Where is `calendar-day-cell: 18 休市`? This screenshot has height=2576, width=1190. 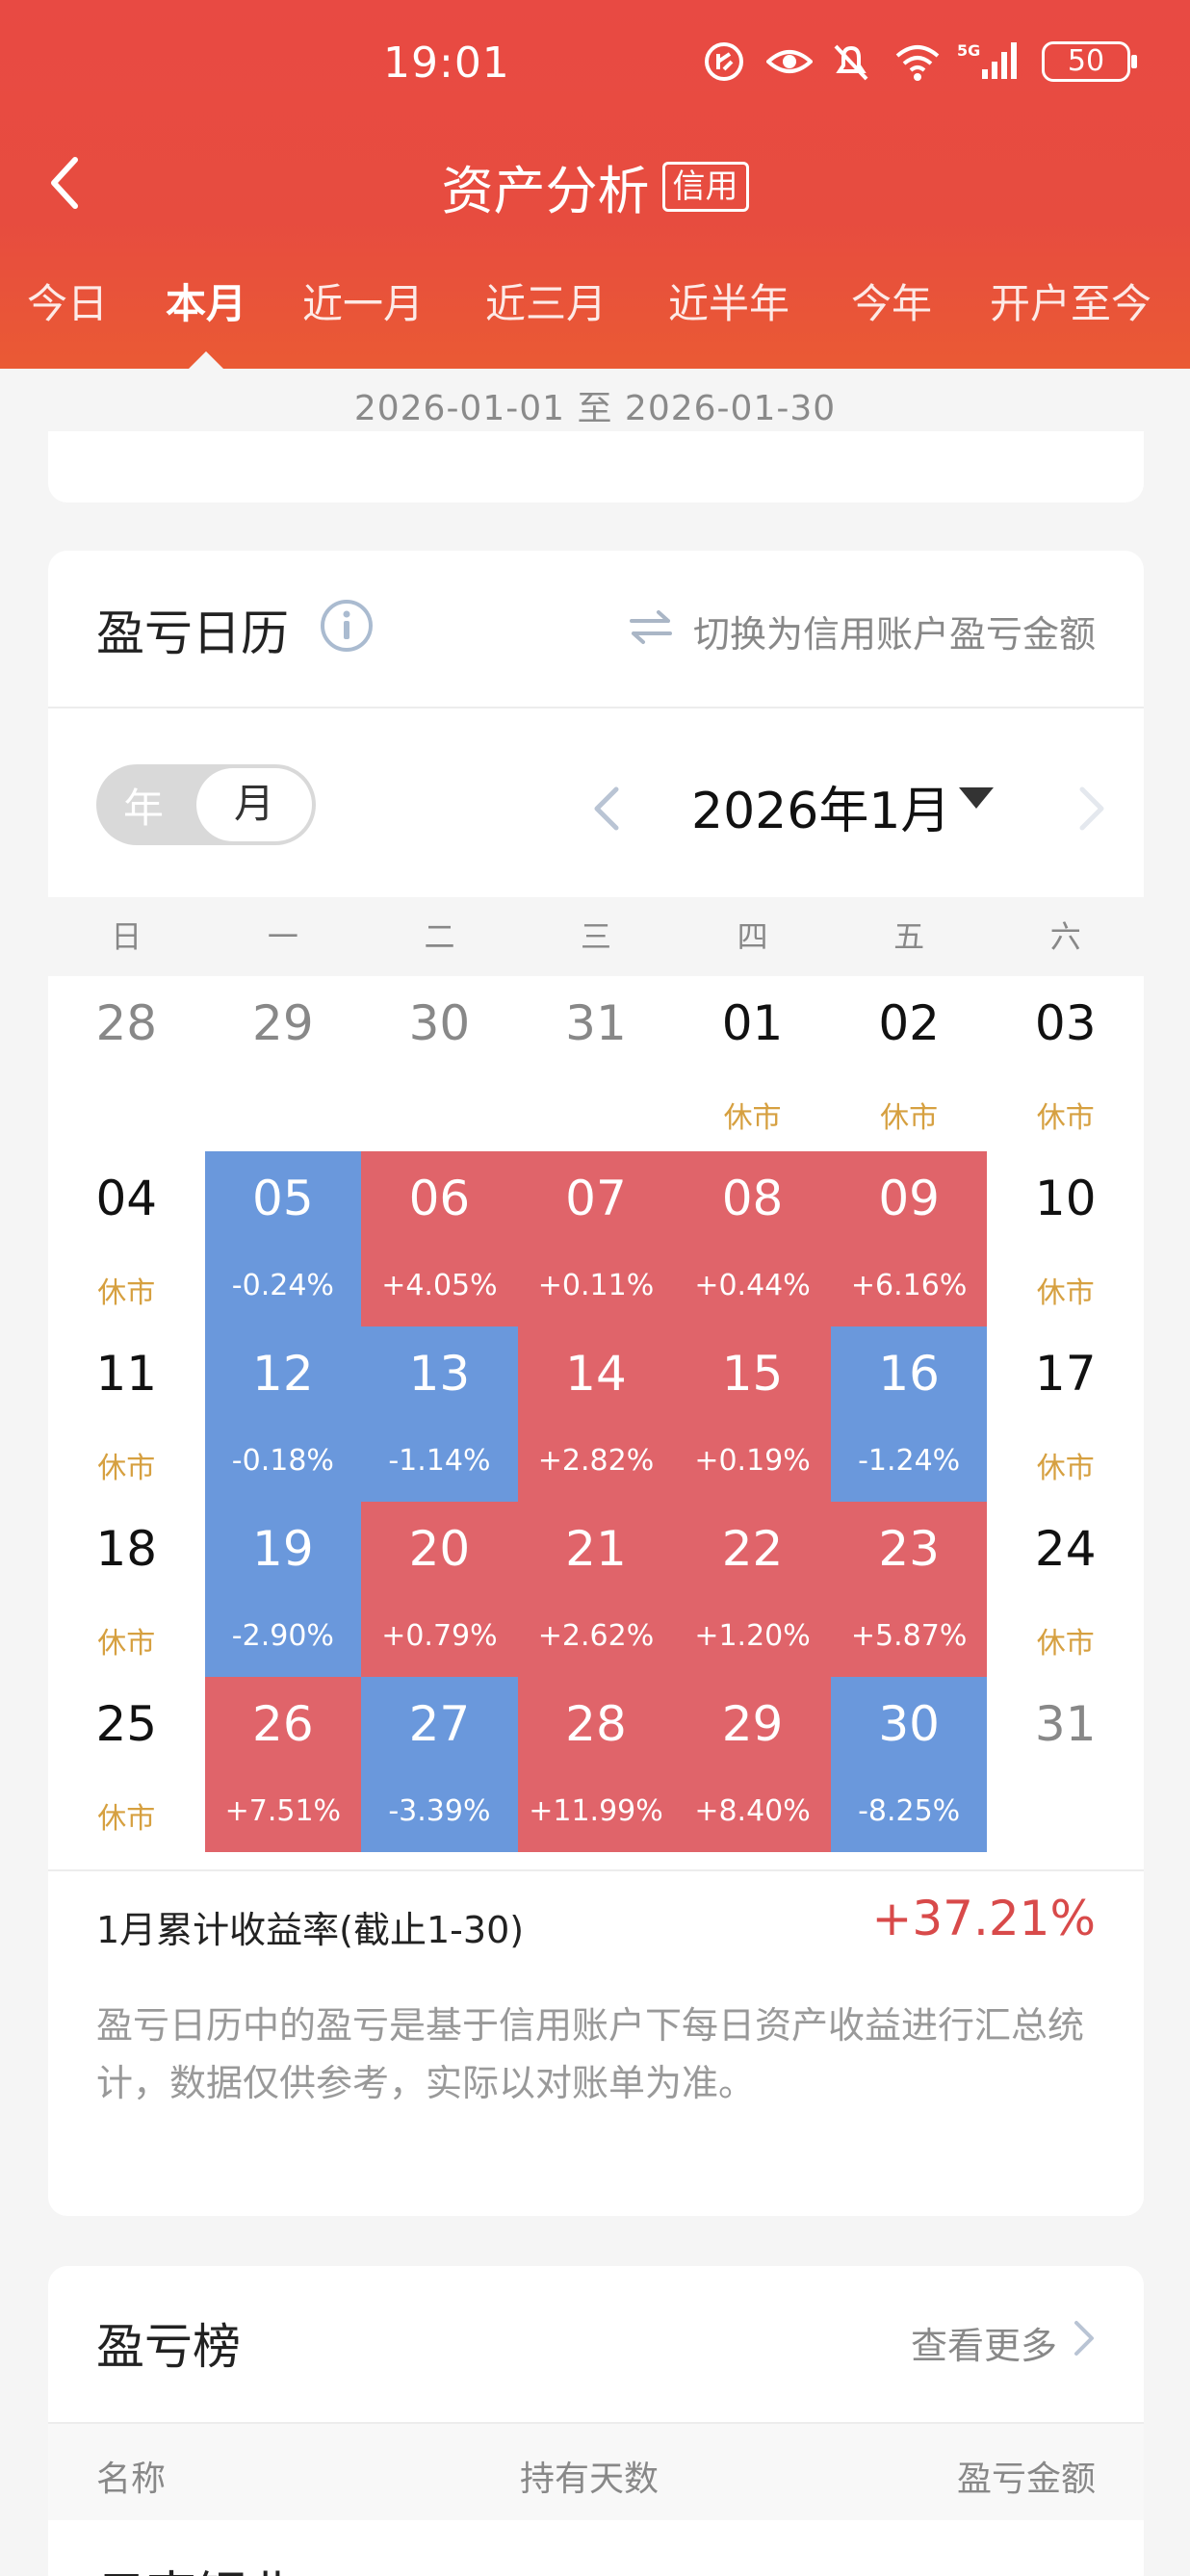 calendar-day-cell: 18 休市 is located at coordinates (126, 1590).